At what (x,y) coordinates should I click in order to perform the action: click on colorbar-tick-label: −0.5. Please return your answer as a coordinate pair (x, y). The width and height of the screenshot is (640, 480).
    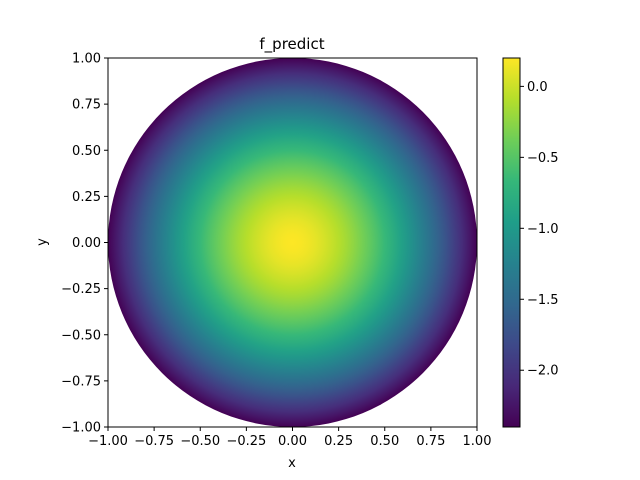
    Looking at the image, I should click on (543, 158).